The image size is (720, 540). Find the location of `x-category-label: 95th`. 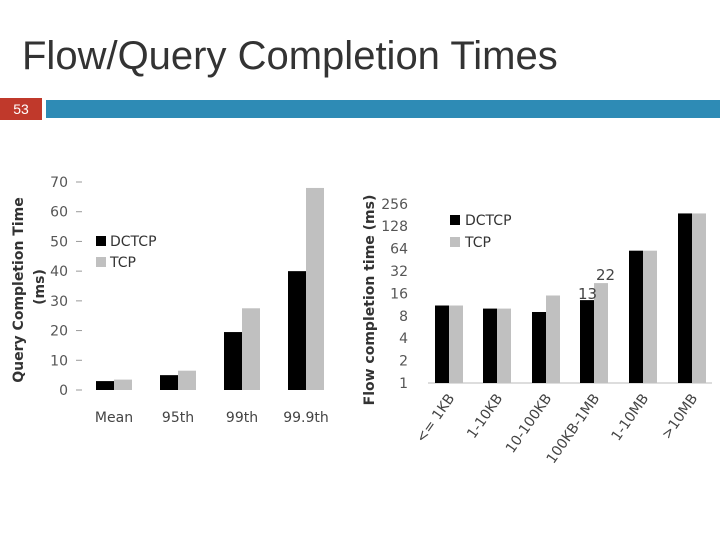

x-category-label: 95th is located at coordinates (178, 418).